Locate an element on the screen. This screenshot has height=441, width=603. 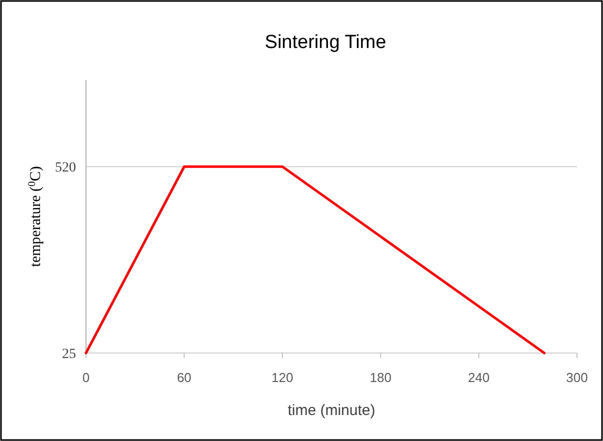
y-tick-label: 25 is located at coordinates (69, 354).